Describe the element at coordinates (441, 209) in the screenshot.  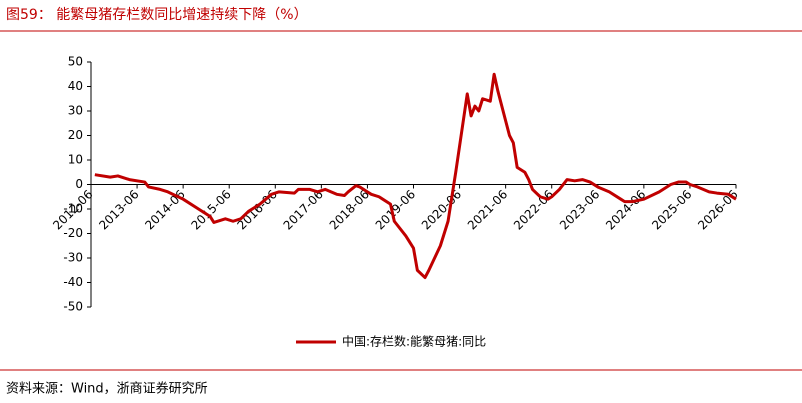
I see `x-tick-label: 2020-06` at that location.